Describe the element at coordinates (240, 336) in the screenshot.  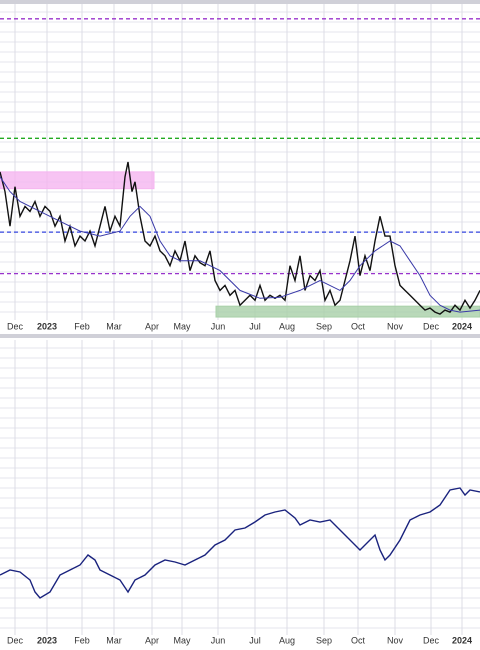
I see `panel-separator` at that location.